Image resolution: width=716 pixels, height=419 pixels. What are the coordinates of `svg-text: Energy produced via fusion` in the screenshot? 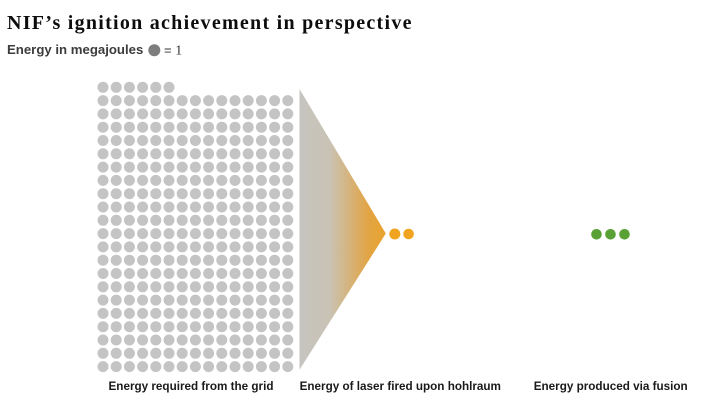 It's located at (611, 386).